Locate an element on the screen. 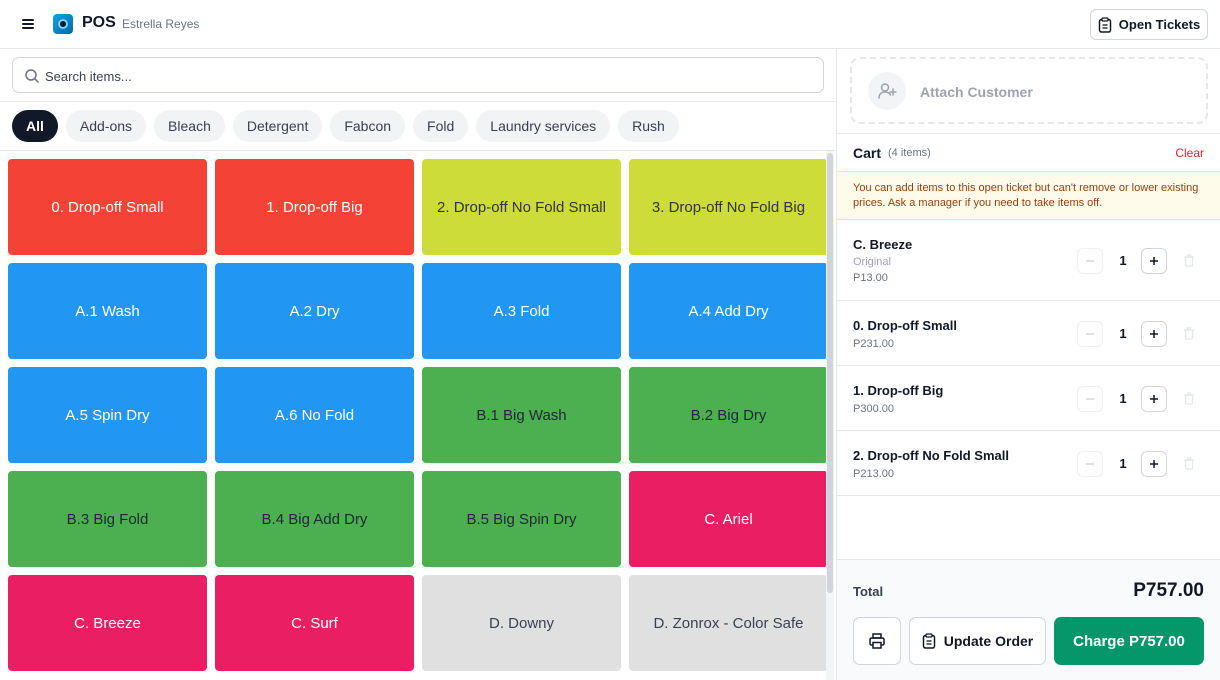 This screenshot has width=1220, height=680. attach-customer-label: Attach Customer is located at coordinates (976, 92).